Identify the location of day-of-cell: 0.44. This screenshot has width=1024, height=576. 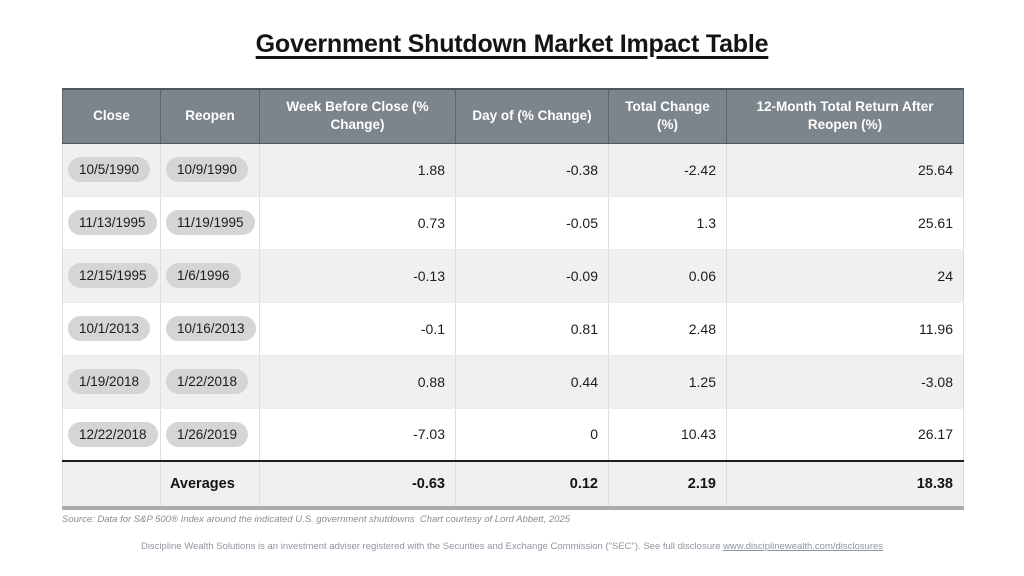
(532, 382).